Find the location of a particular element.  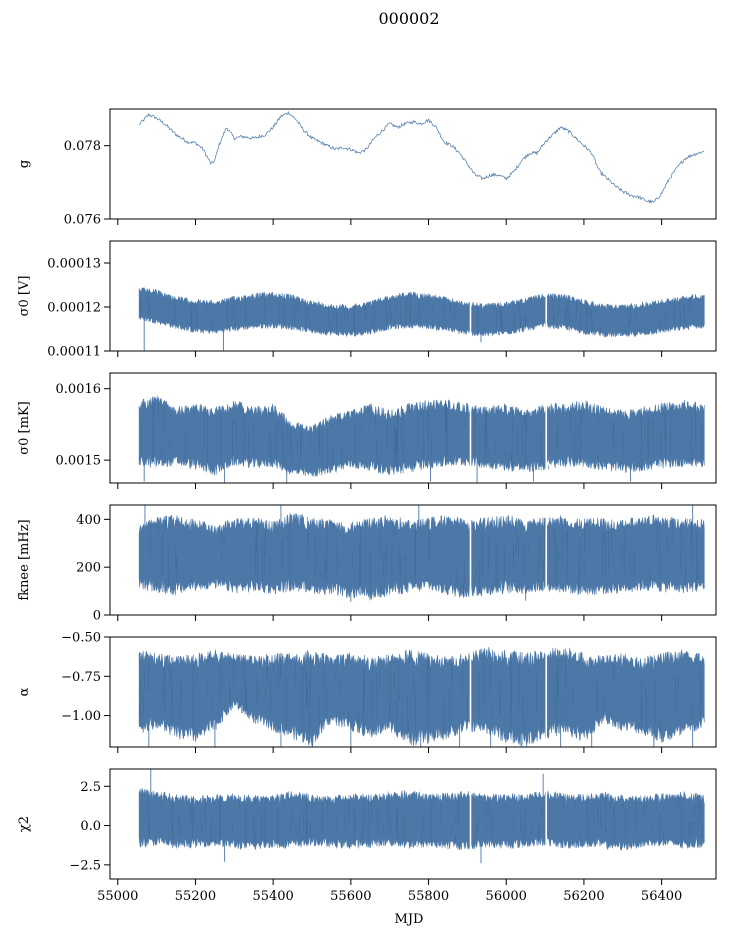

plot-area-chi2 is located at coordinates (421, 824).